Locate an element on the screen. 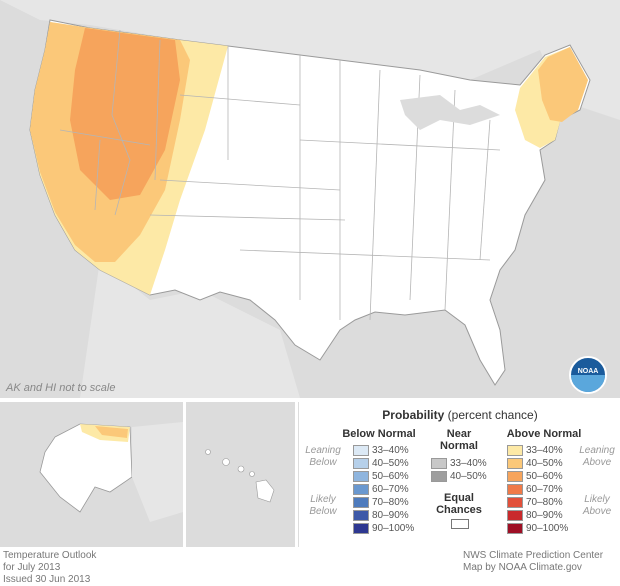  leaning-below-label-2: Below is located at coordinates (323, 462).